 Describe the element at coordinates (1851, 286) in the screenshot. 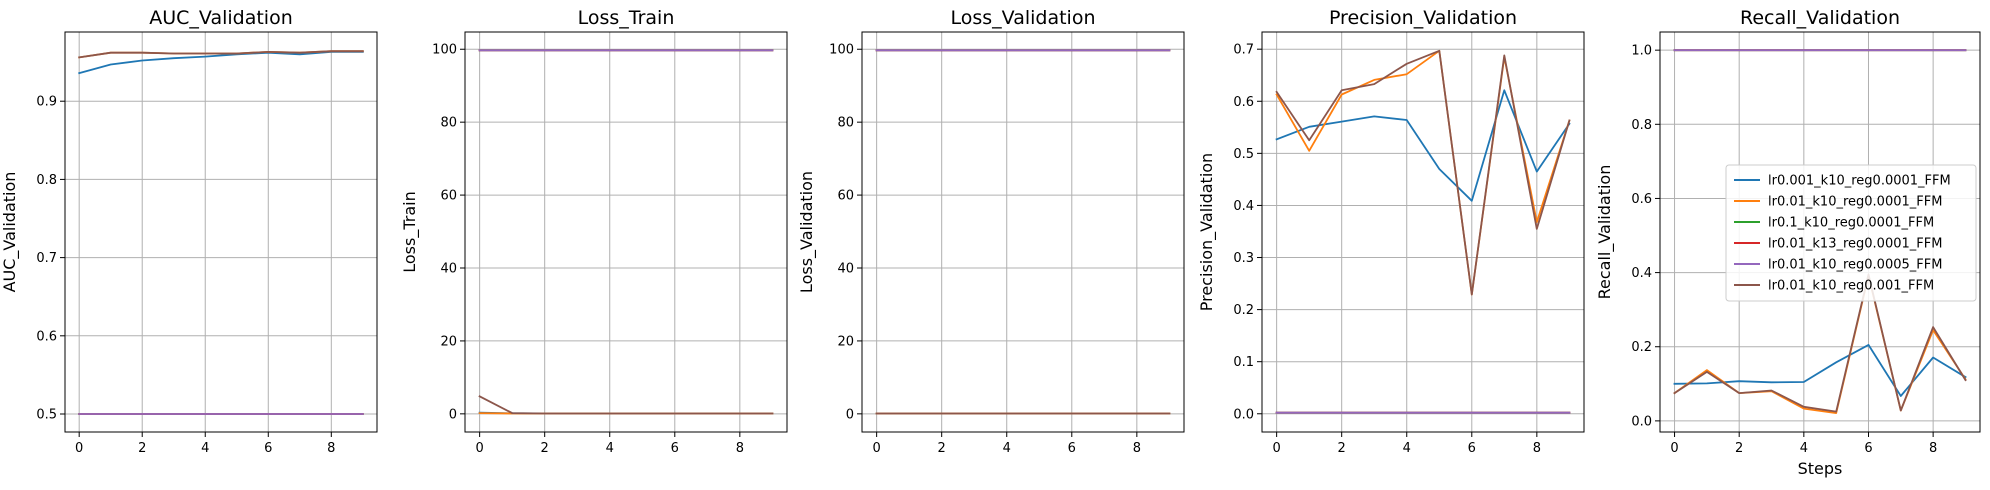

I see `legend-label: lr0.01_k10_reg0.001_FFM` at that location.